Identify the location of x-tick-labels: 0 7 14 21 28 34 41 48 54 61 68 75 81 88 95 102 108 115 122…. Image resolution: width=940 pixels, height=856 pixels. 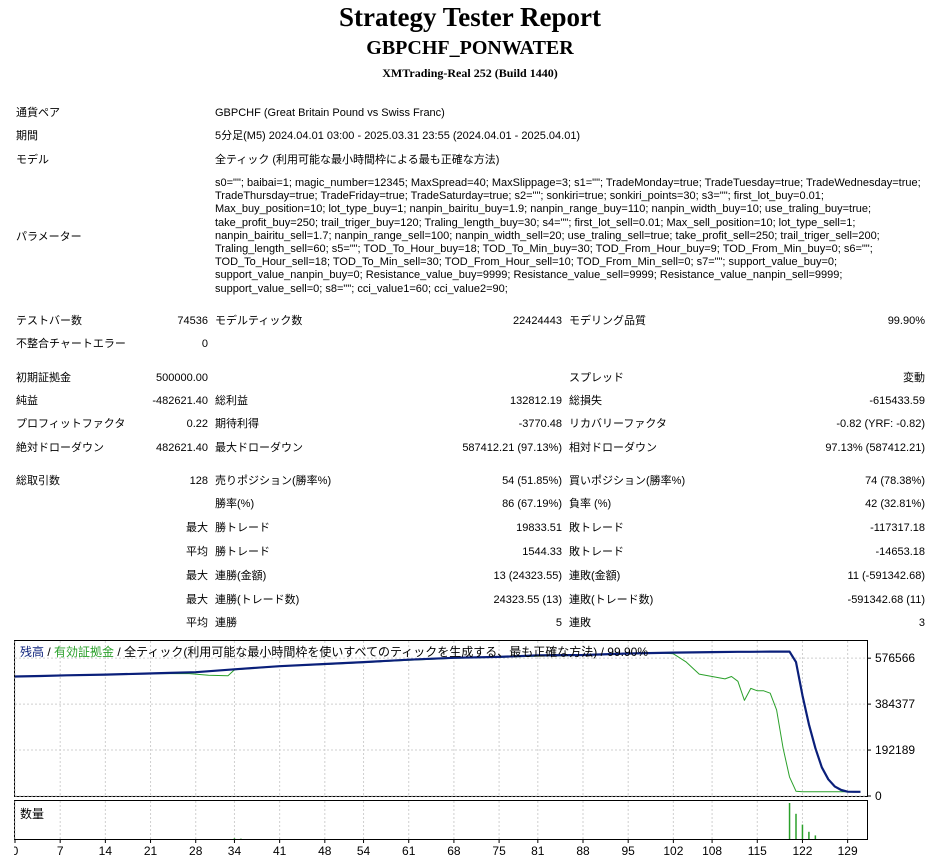
(436, 848).